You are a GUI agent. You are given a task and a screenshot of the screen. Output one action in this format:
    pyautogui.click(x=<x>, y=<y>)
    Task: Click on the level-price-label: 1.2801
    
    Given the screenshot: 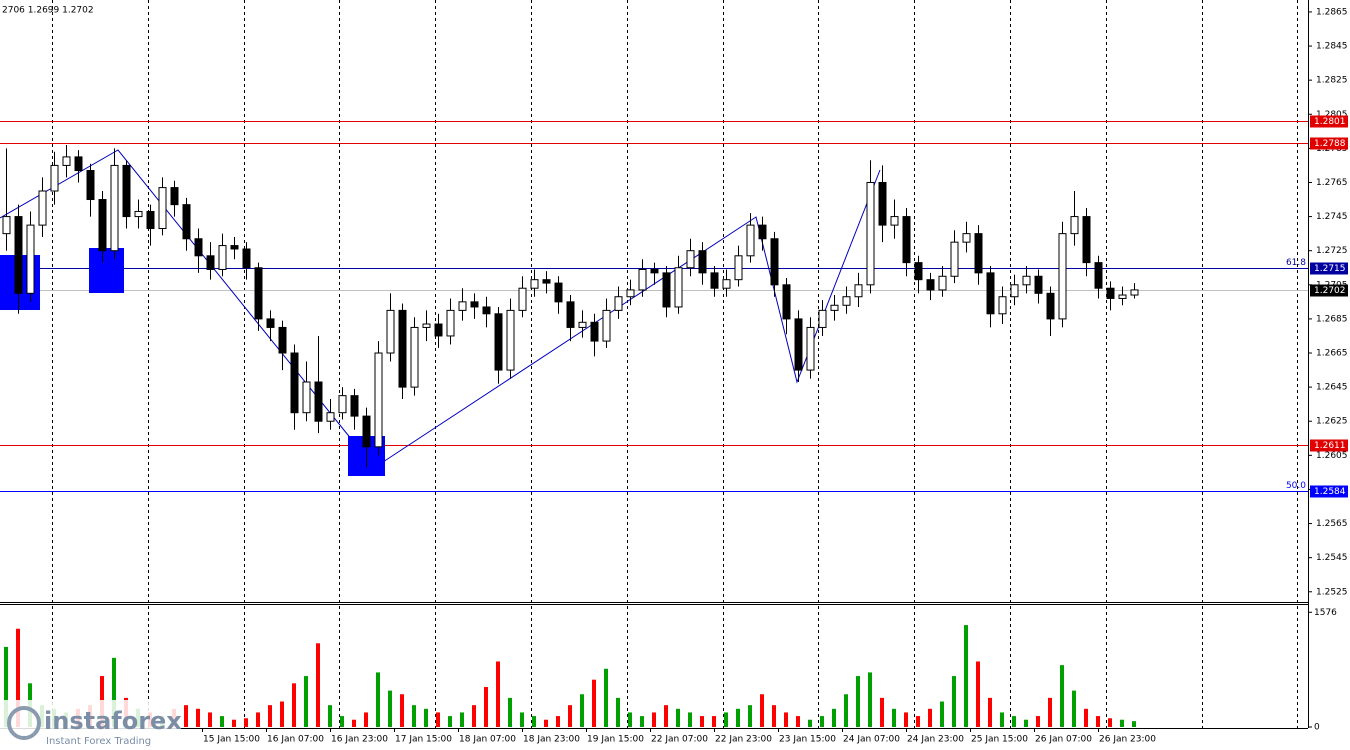 What is the action you would take?
    pyautogui.click(x=1330, y=122)
    